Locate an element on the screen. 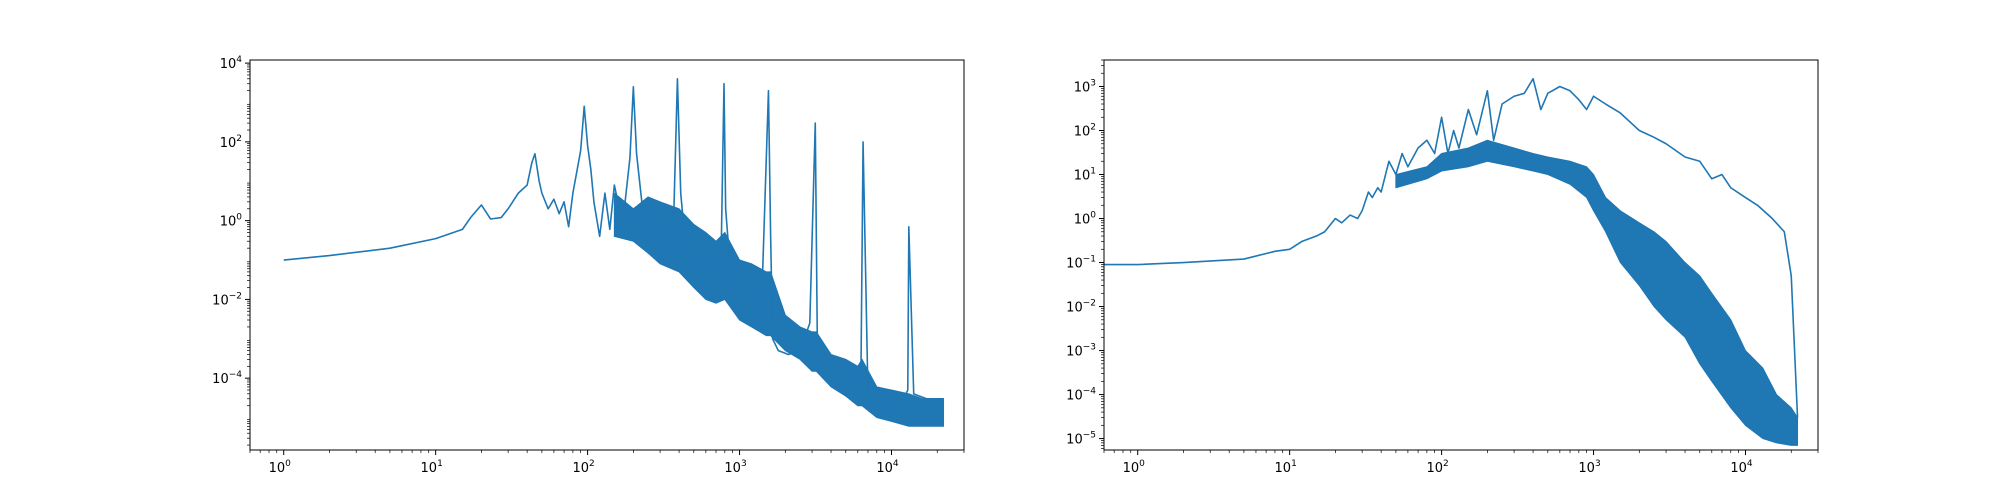 Image resolution: width=2000 pixels, height=500 pixels. series-band is located at coordinates (1597, 292).